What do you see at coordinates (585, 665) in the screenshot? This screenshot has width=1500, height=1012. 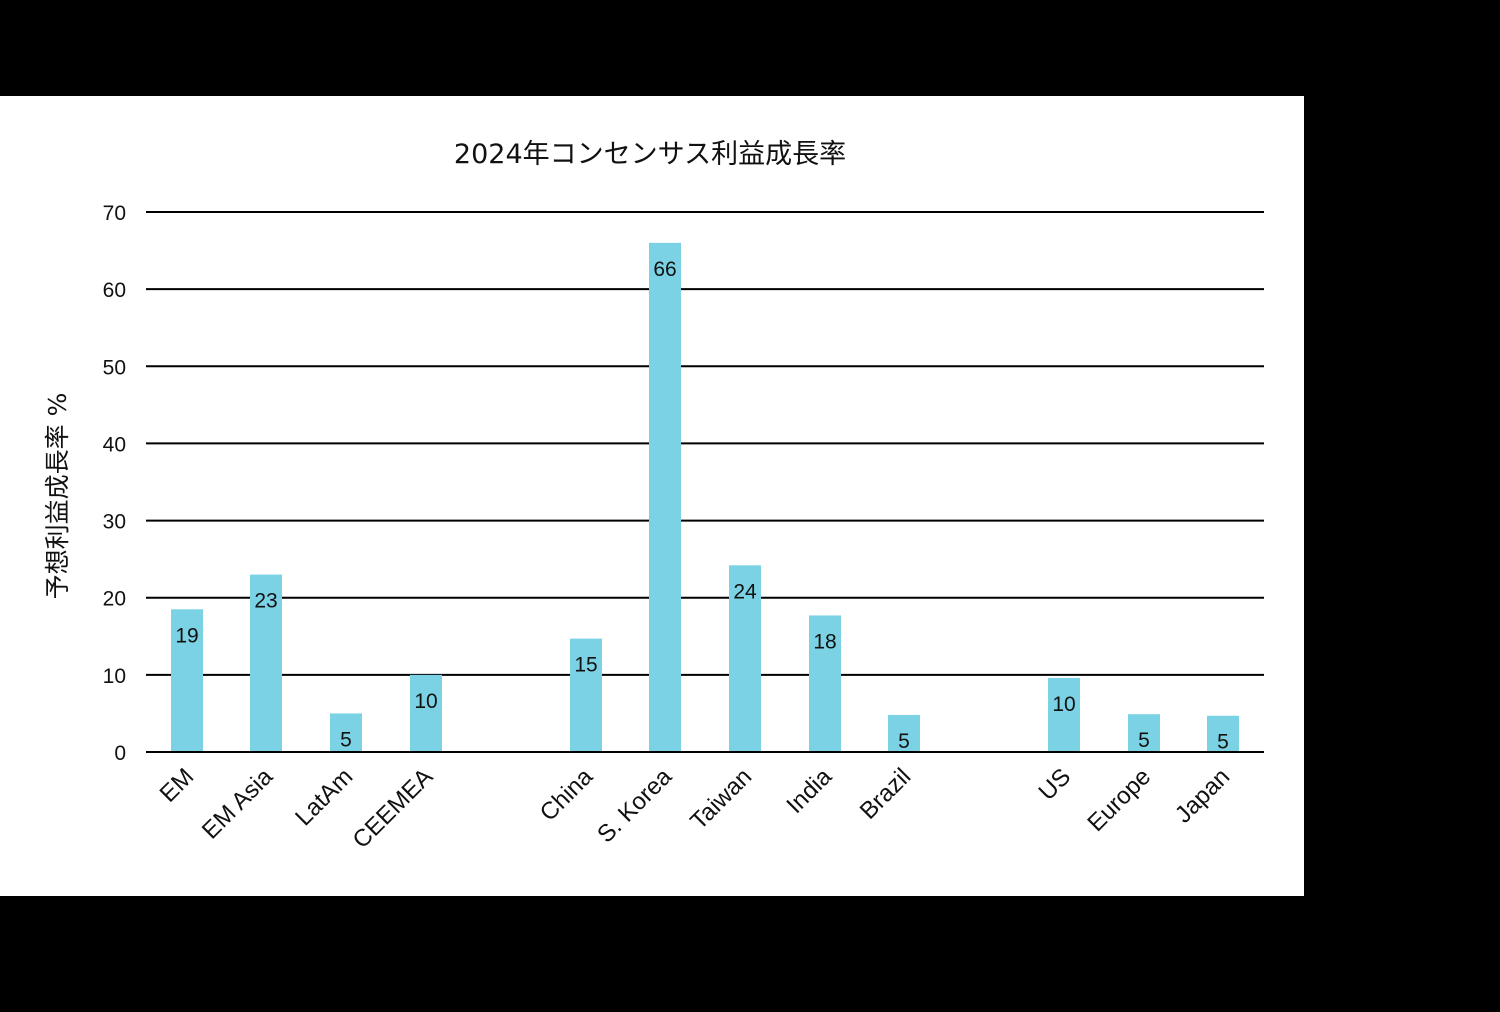 I see `data-label: 15` at bounding box center [585, 665].